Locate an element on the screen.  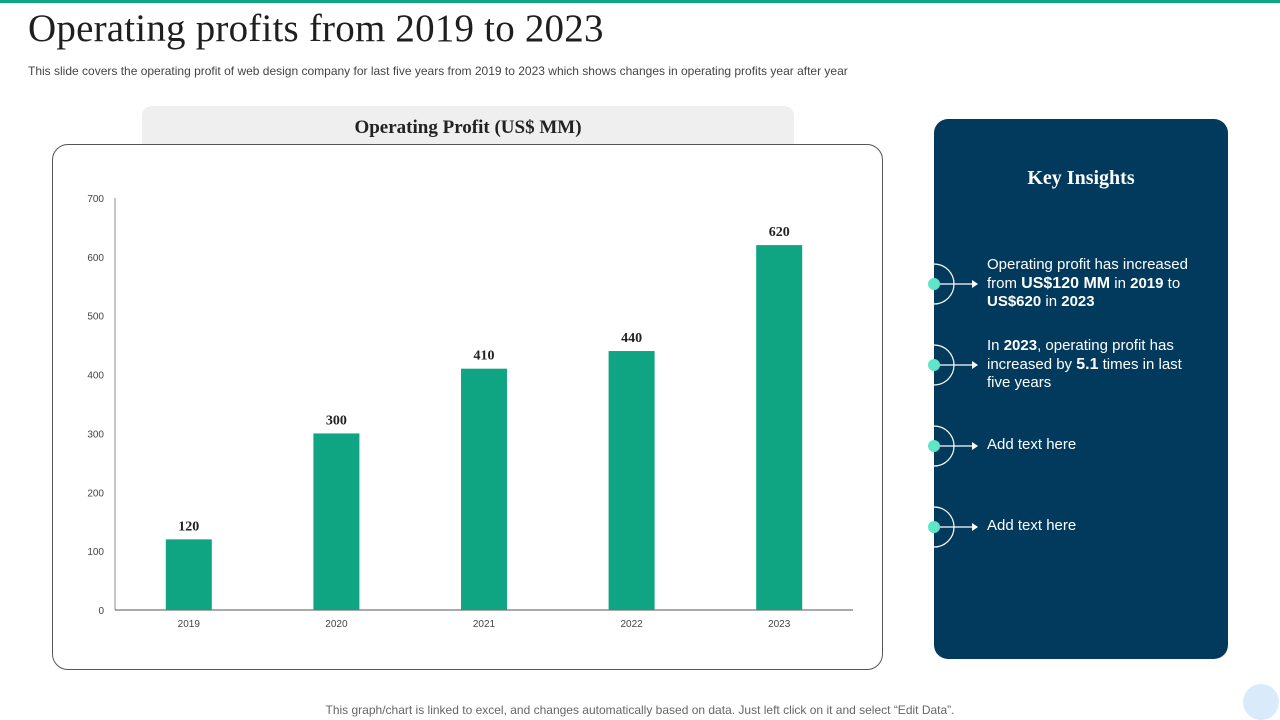
top-accent-line is located at coordinates (640, 1).